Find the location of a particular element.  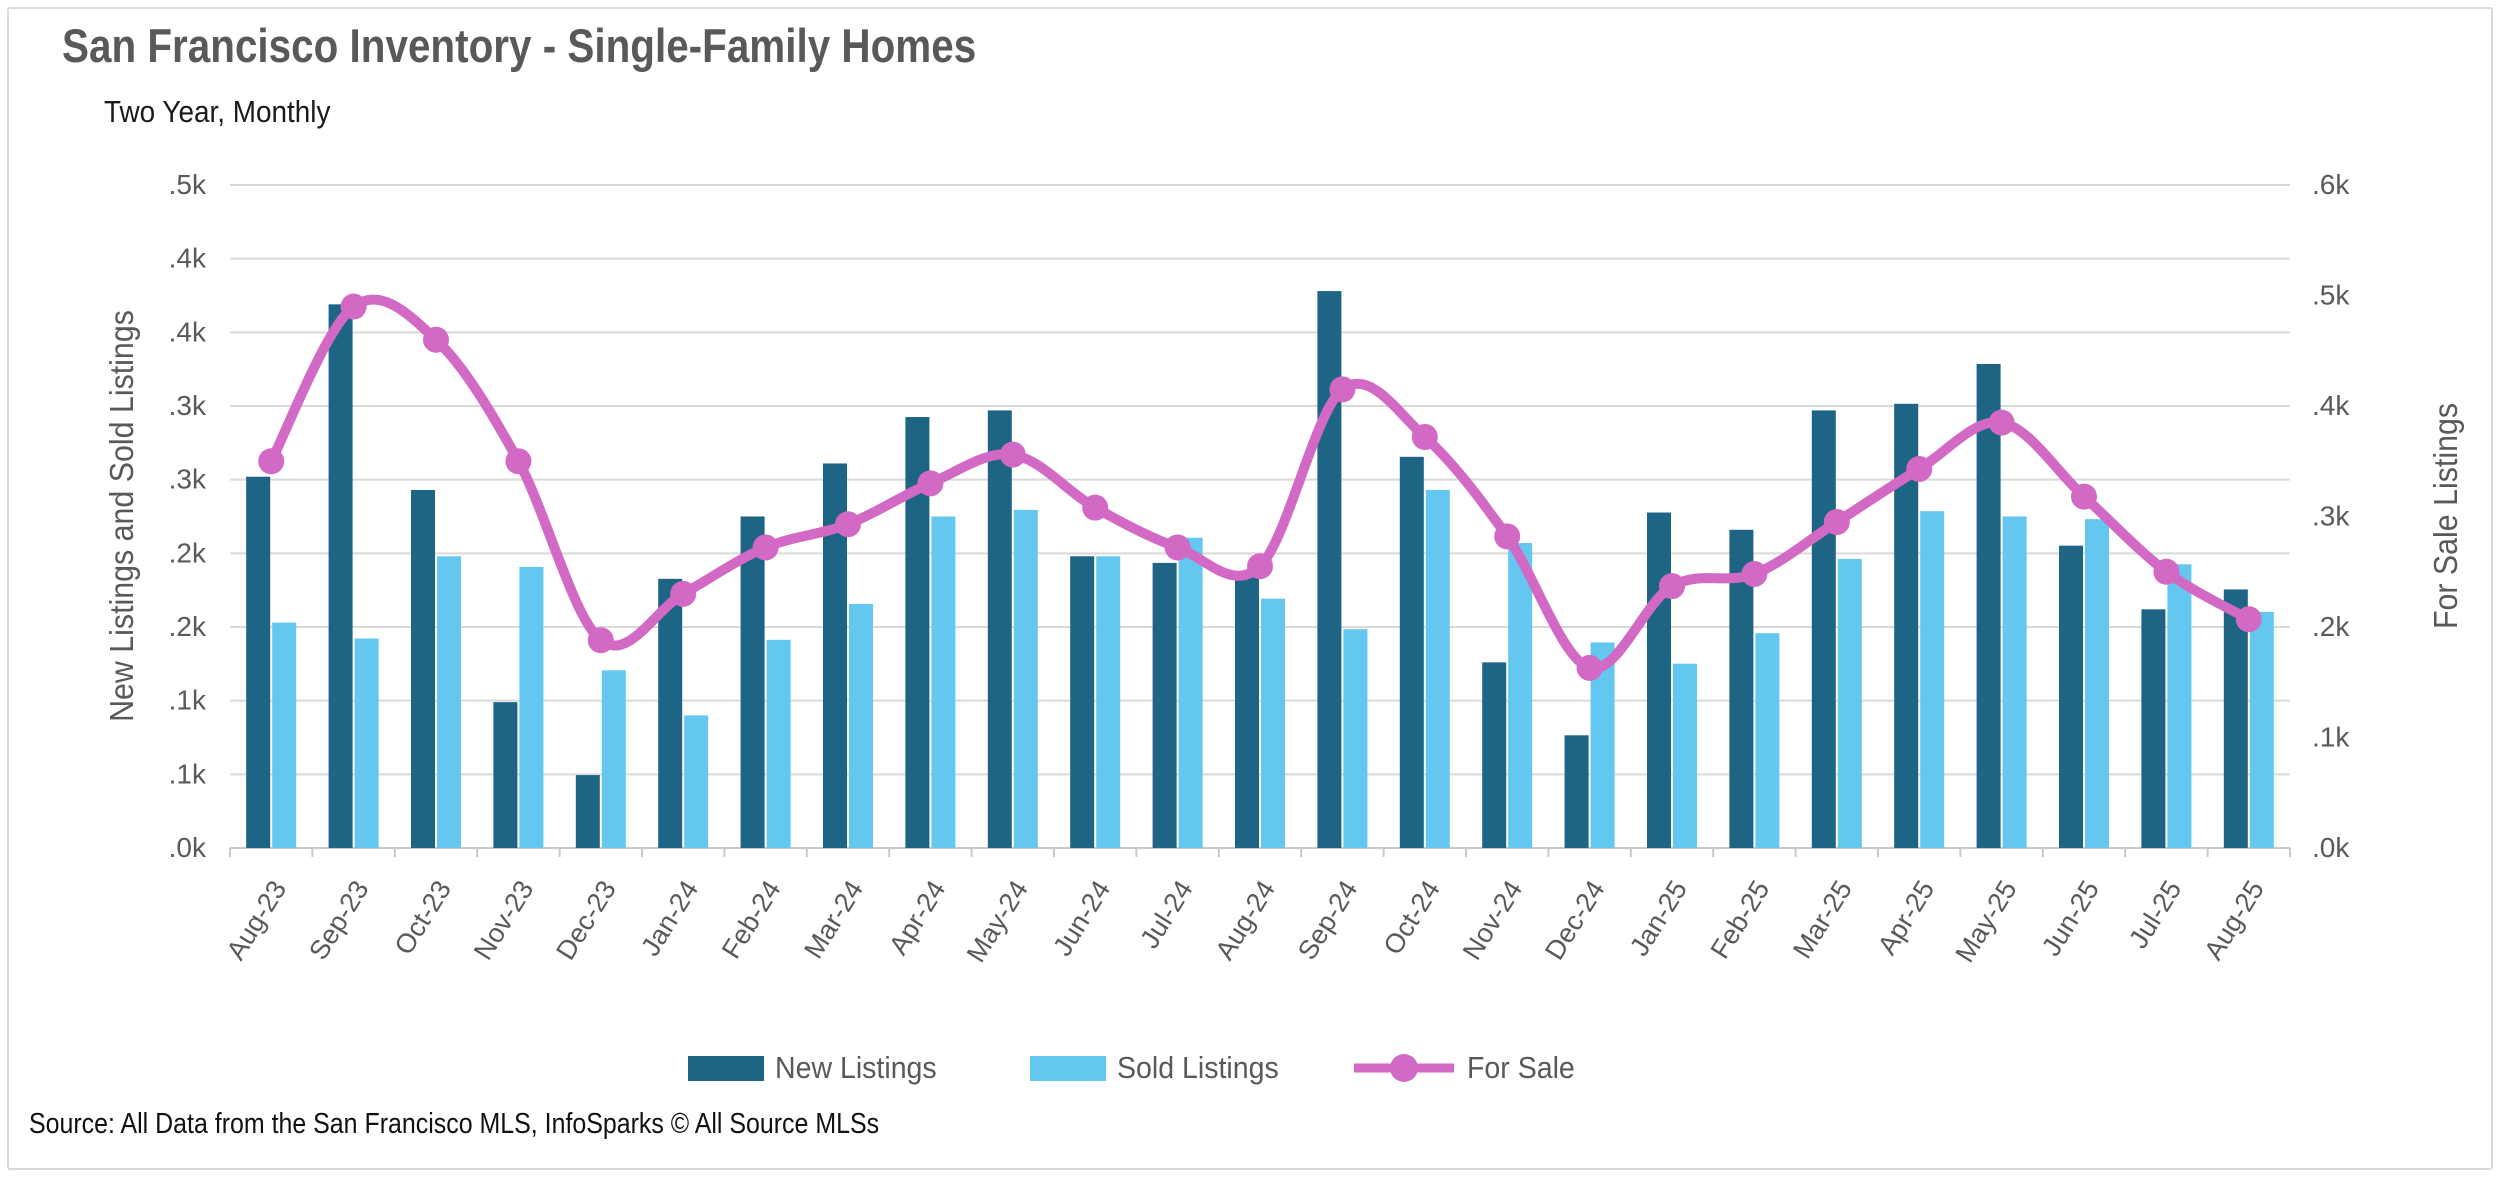

legend: New Listings Sold Listings For Sale is located at coordinates (1250, 1068).